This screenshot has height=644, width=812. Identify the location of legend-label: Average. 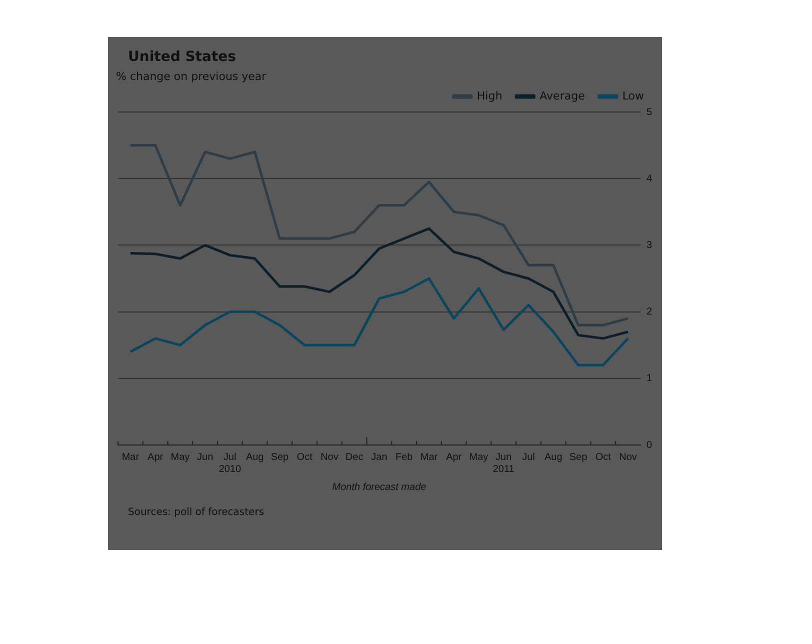
(563, 95).